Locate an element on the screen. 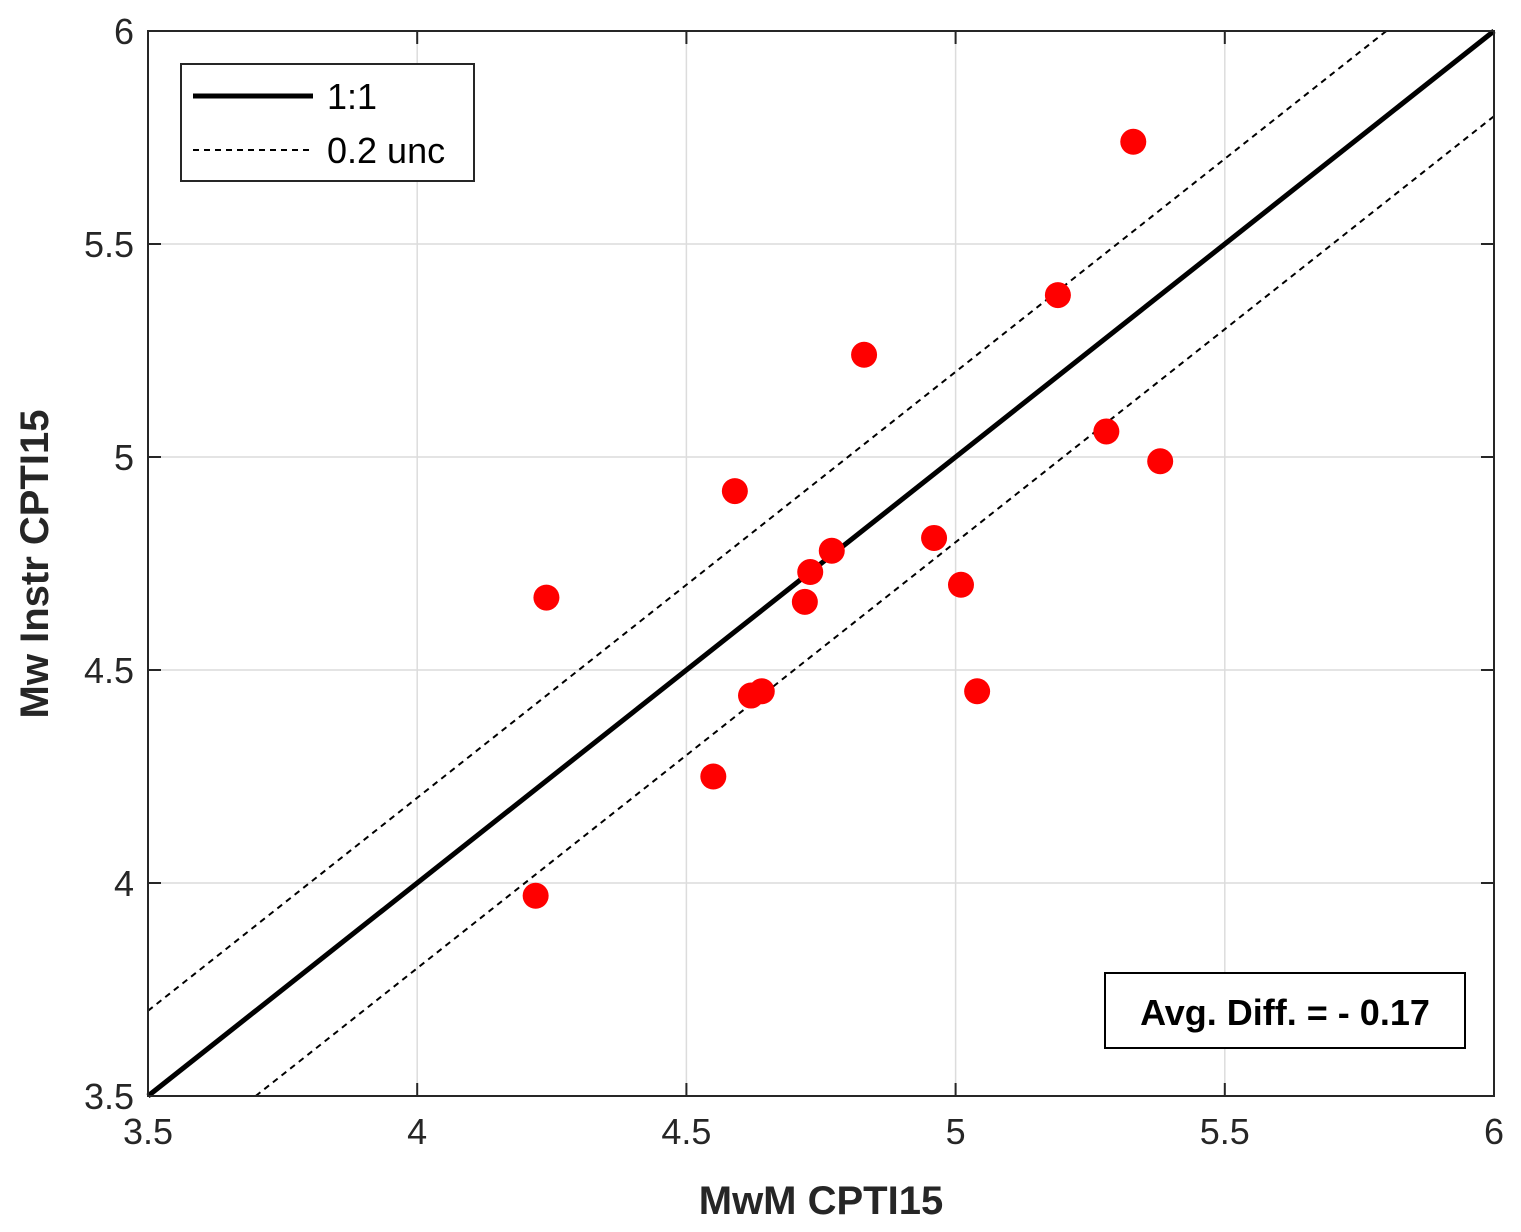  avg-diff-annotation: Avg. Diff. = - 0.17 is located at coordinates (1285, 1010).